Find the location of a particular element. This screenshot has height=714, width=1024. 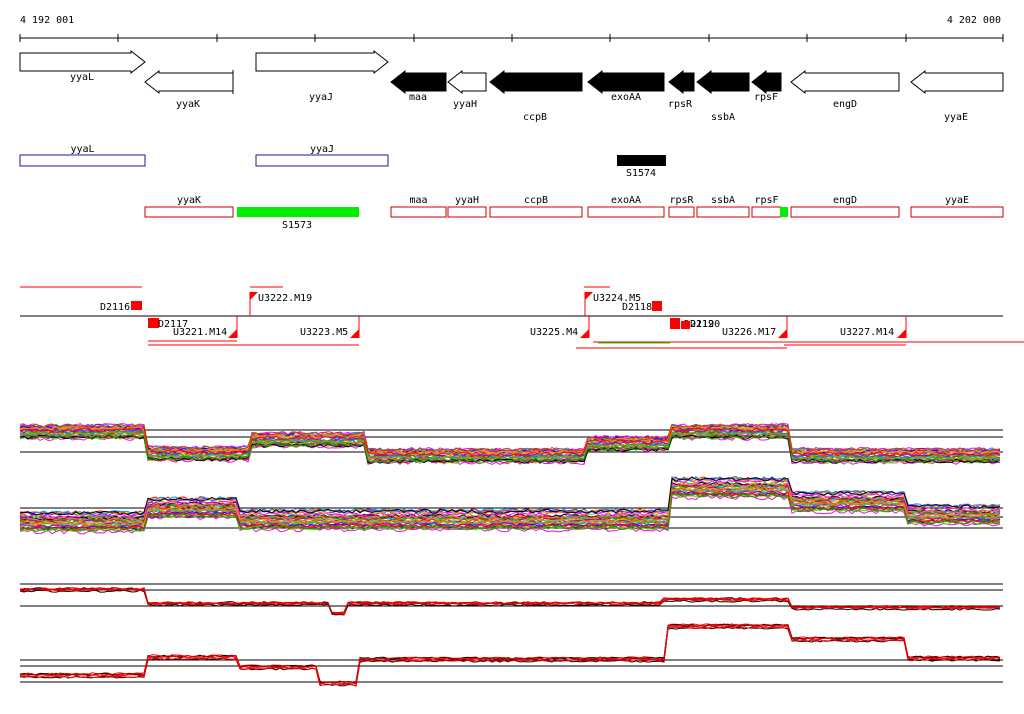

reverse-box-label: engD is located at coordinates (845, 200).